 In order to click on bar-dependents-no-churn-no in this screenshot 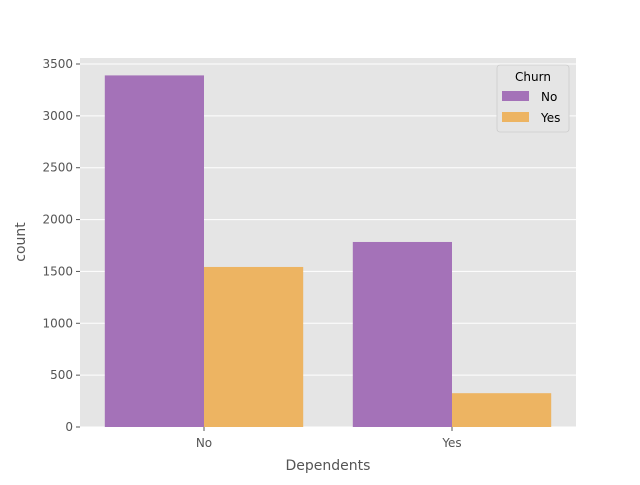, I will do `click(154, 251)`.